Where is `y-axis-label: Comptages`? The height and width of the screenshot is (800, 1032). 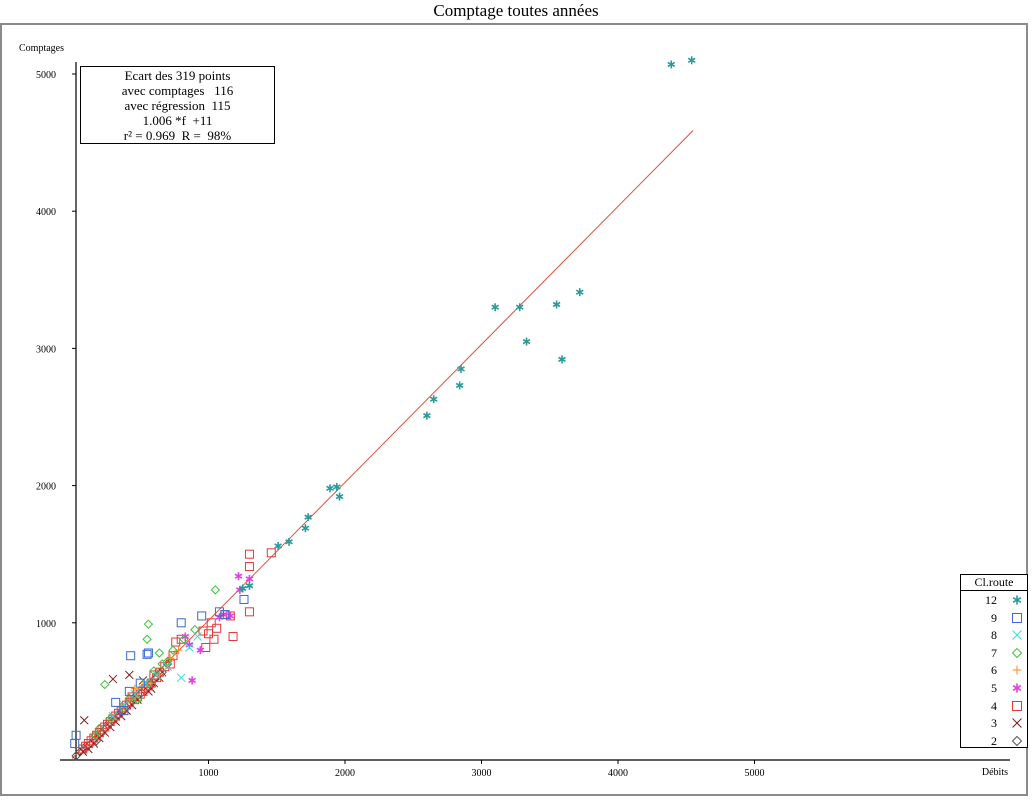
y-axis-label: Comptages is located at coordinates (41, 48).